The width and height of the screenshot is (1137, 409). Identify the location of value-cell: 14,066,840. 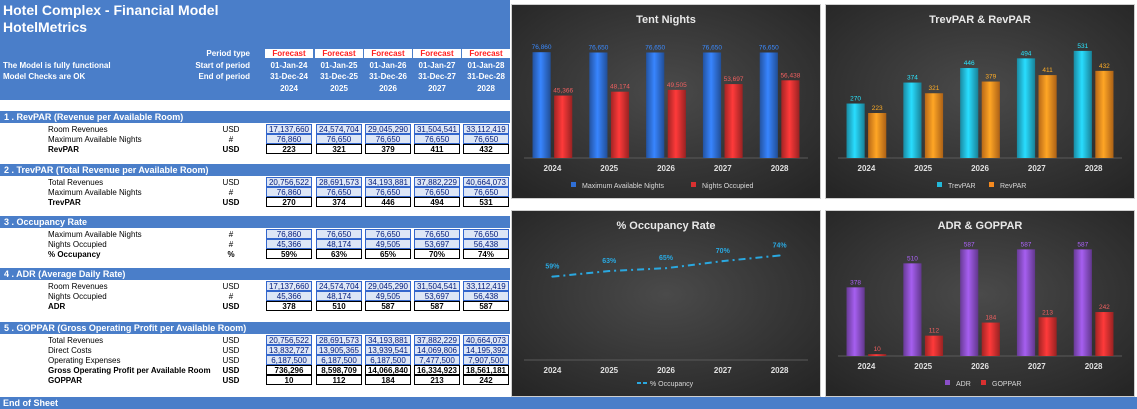
(388, 370).